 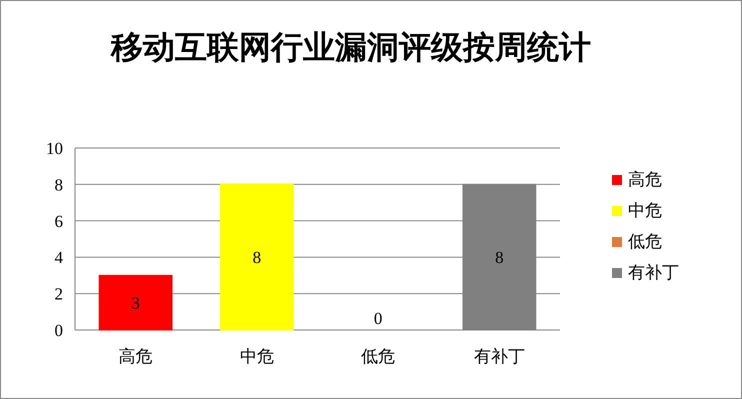 What do you see at coordinates (58, 330) in the screenshot?
I see `y-tick-label: 0` at bounding box center [58, 330].